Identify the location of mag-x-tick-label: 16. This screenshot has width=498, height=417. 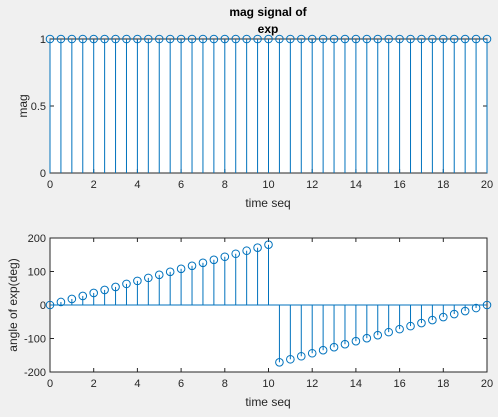
(399, 185).